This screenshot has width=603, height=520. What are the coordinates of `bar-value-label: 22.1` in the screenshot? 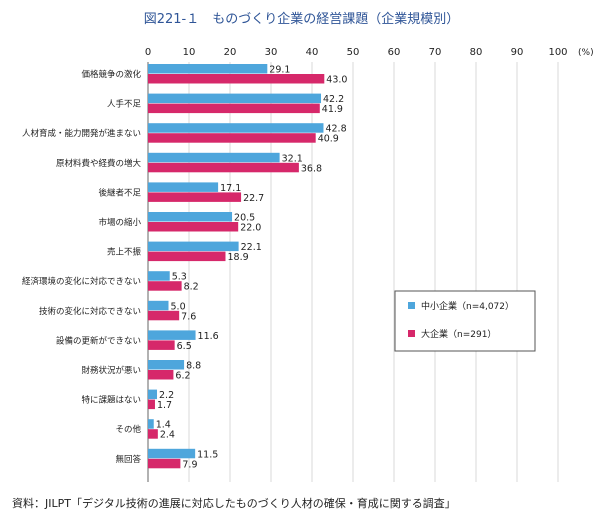 It's located at (251, 247).